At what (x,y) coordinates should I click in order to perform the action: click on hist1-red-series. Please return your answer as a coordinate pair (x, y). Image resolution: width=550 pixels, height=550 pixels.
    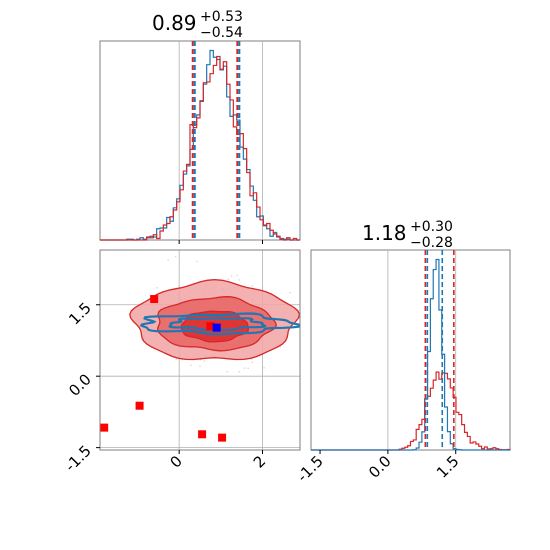
    Looking at the image, I should click on (200, 148).